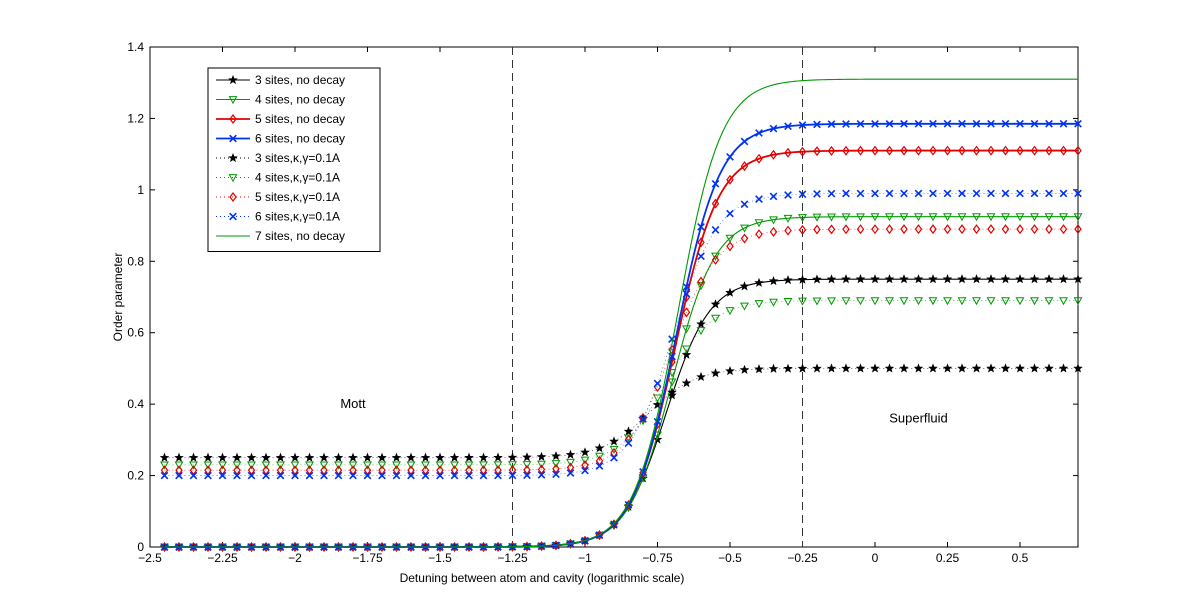 The image size is (1191, 616). I want to click on y-tick-label: 1.2, so click(135, 118).